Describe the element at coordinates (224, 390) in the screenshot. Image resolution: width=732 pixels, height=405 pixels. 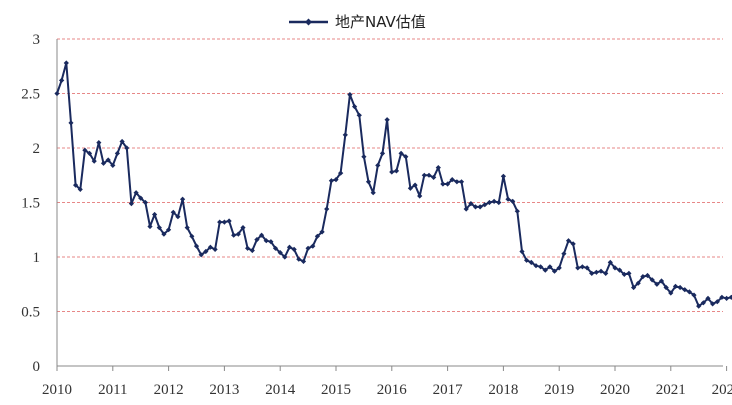
I see `x-tick-label: 2013` at that location.